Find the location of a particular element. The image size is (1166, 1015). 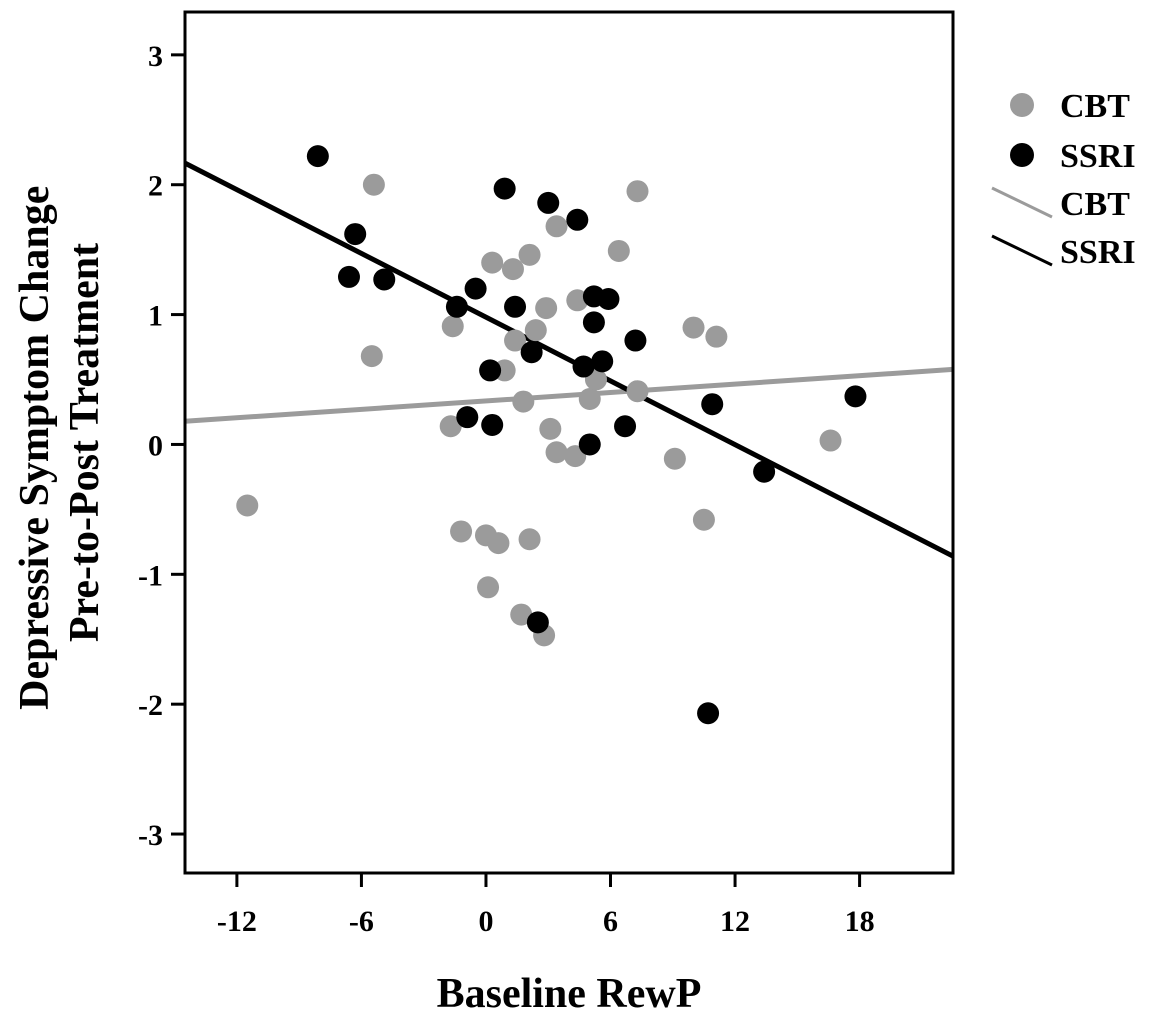

x-tick-label: -6 is located at coordinates (361, 921).